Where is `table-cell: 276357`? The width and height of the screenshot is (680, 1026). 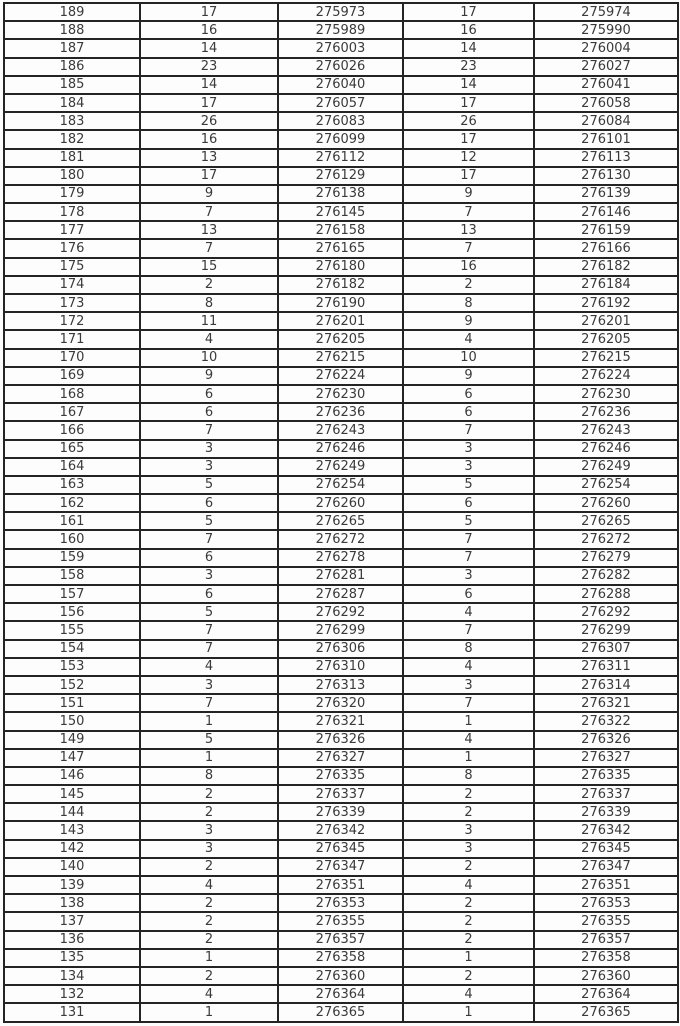 table-cell: 276357 is located at coordinates (606, 939).